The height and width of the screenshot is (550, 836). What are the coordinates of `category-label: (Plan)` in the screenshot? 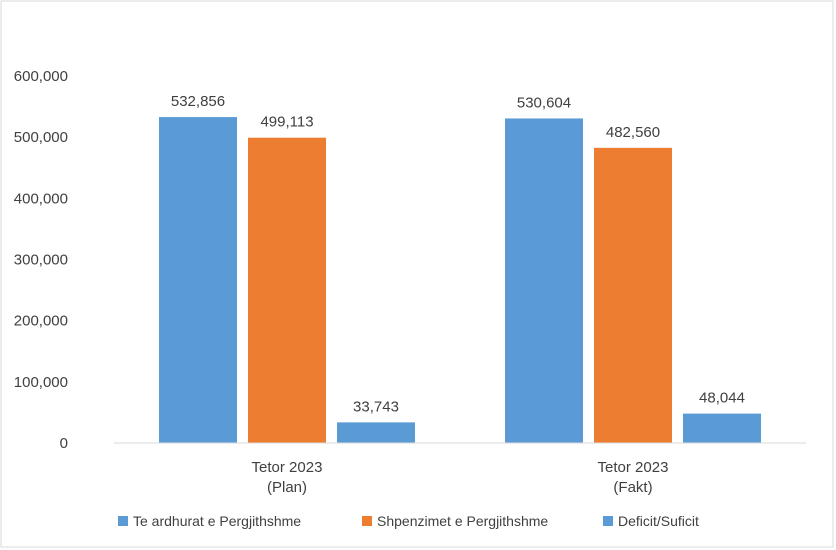 It's located at (287, 487).